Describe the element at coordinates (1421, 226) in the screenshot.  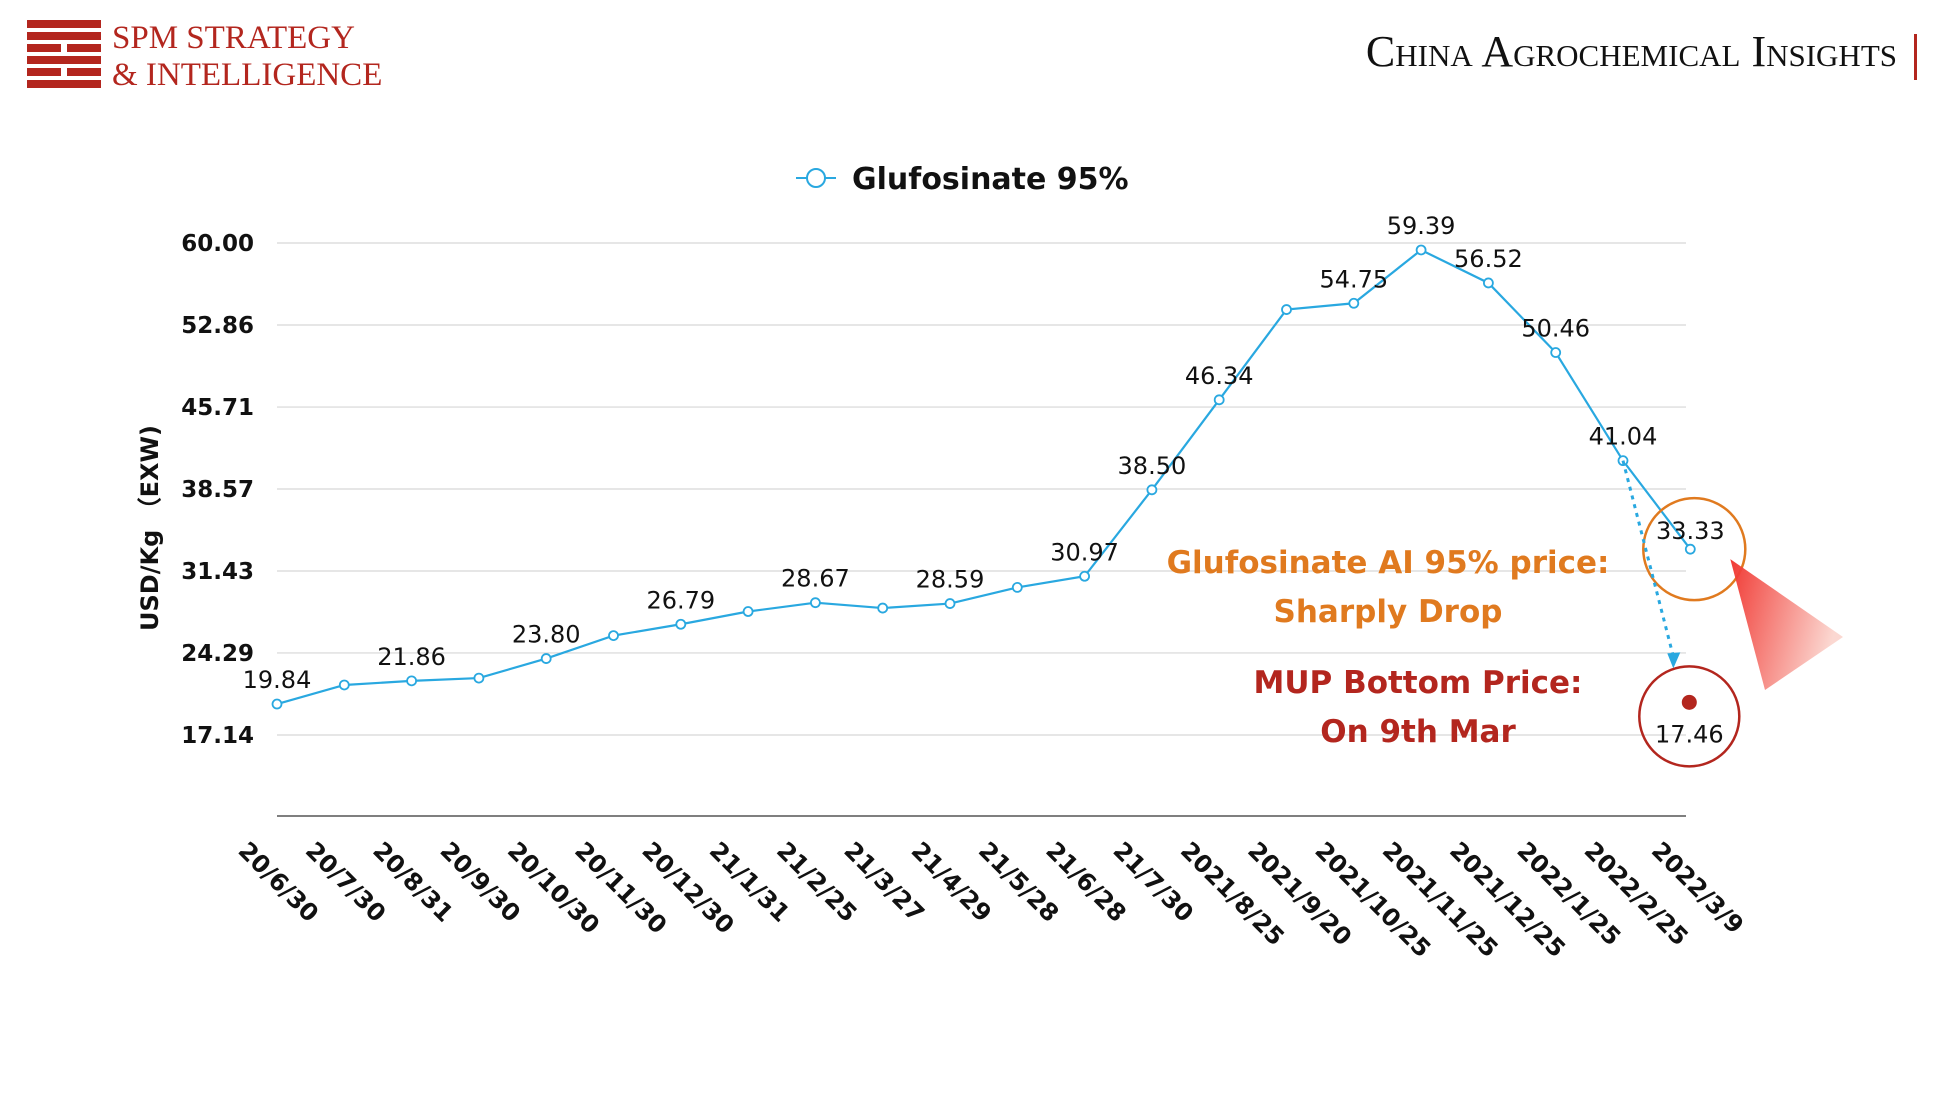
I see `data-label: 59.39` at that location.